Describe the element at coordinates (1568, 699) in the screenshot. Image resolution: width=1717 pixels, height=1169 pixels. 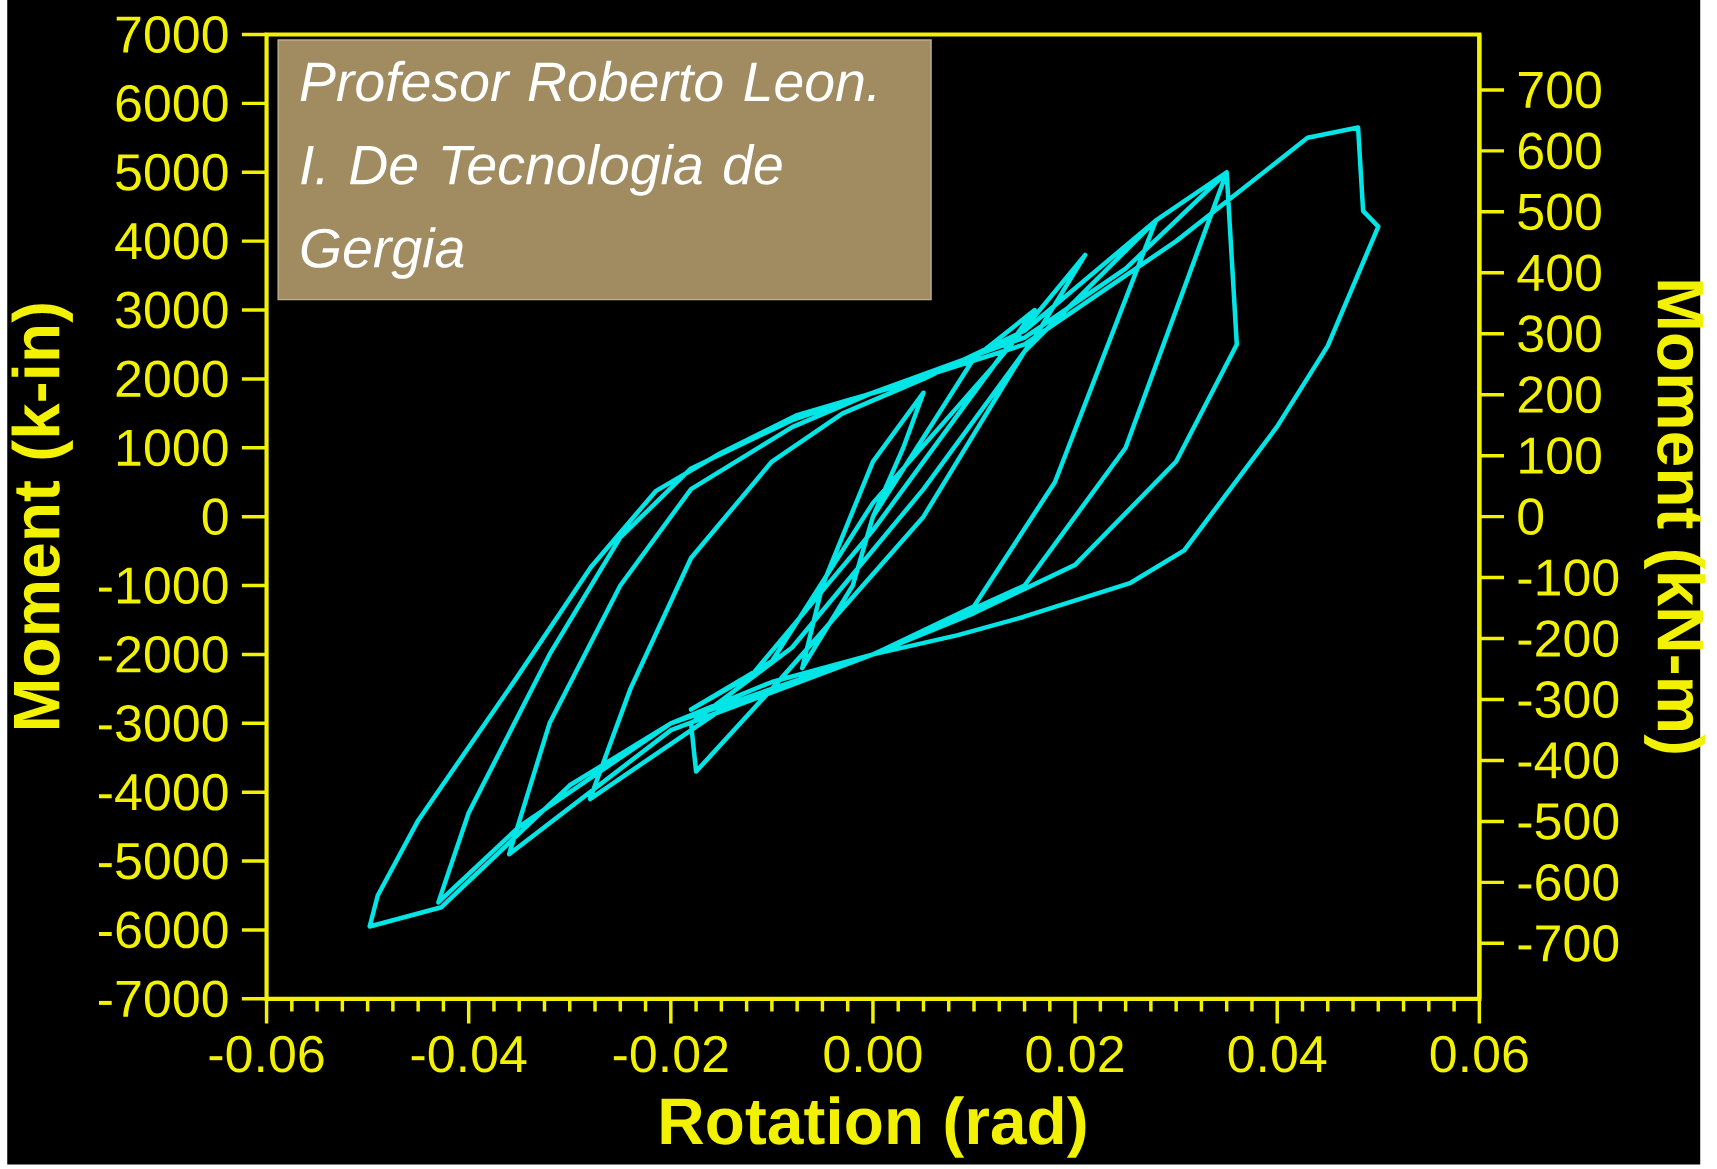
I see `y2-tick-label: -300` at that location.